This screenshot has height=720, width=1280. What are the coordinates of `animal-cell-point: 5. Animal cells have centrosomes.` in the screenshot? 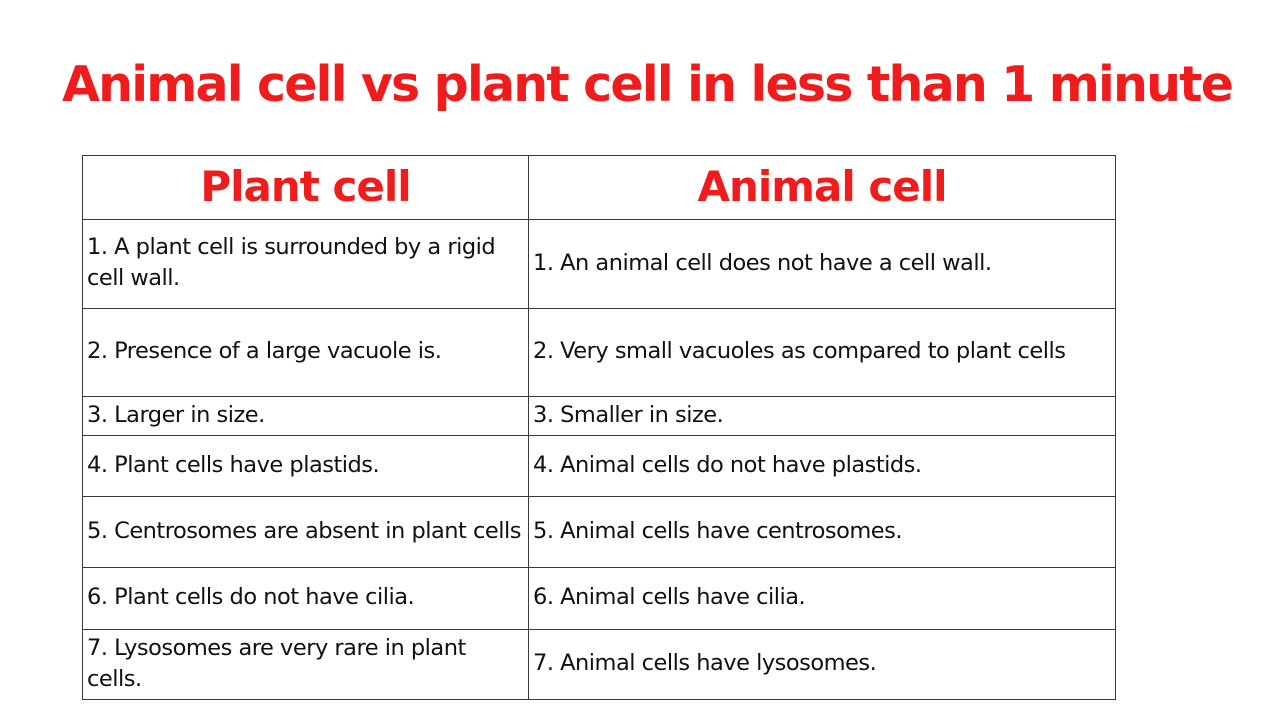 It's located at (822, 532).